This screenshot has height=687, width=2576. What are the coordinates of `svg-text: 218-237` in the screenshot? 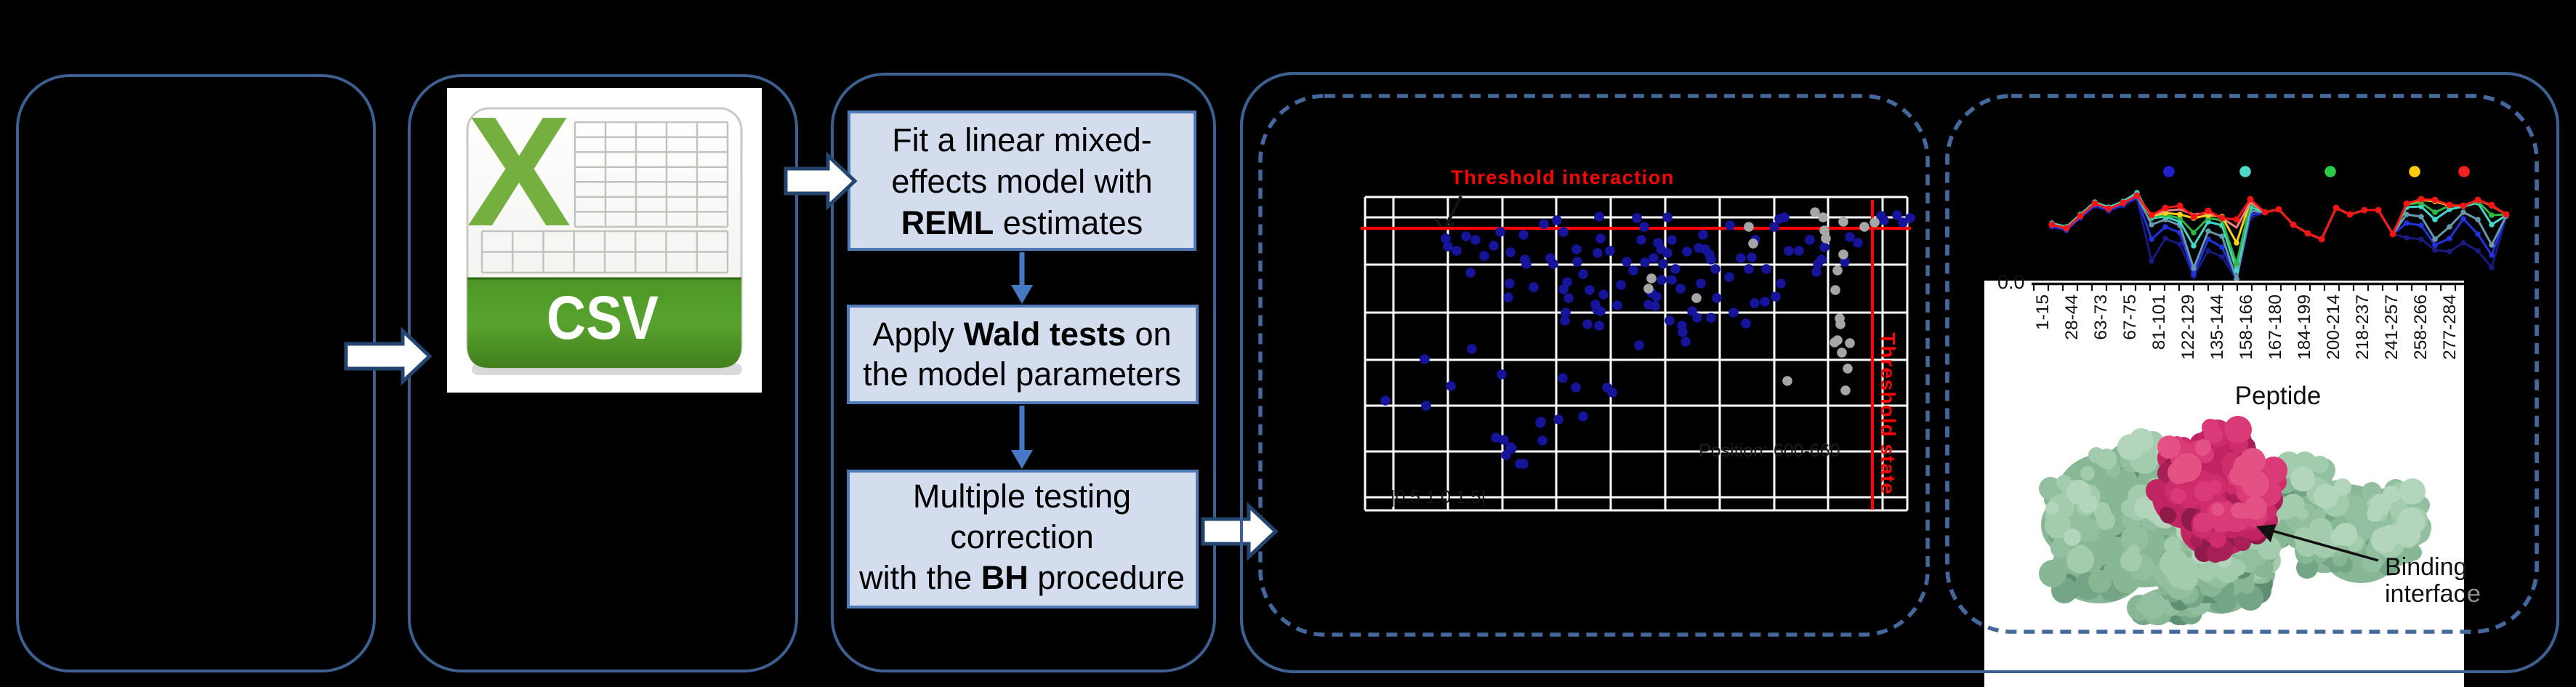 It's located at (2362, 327).